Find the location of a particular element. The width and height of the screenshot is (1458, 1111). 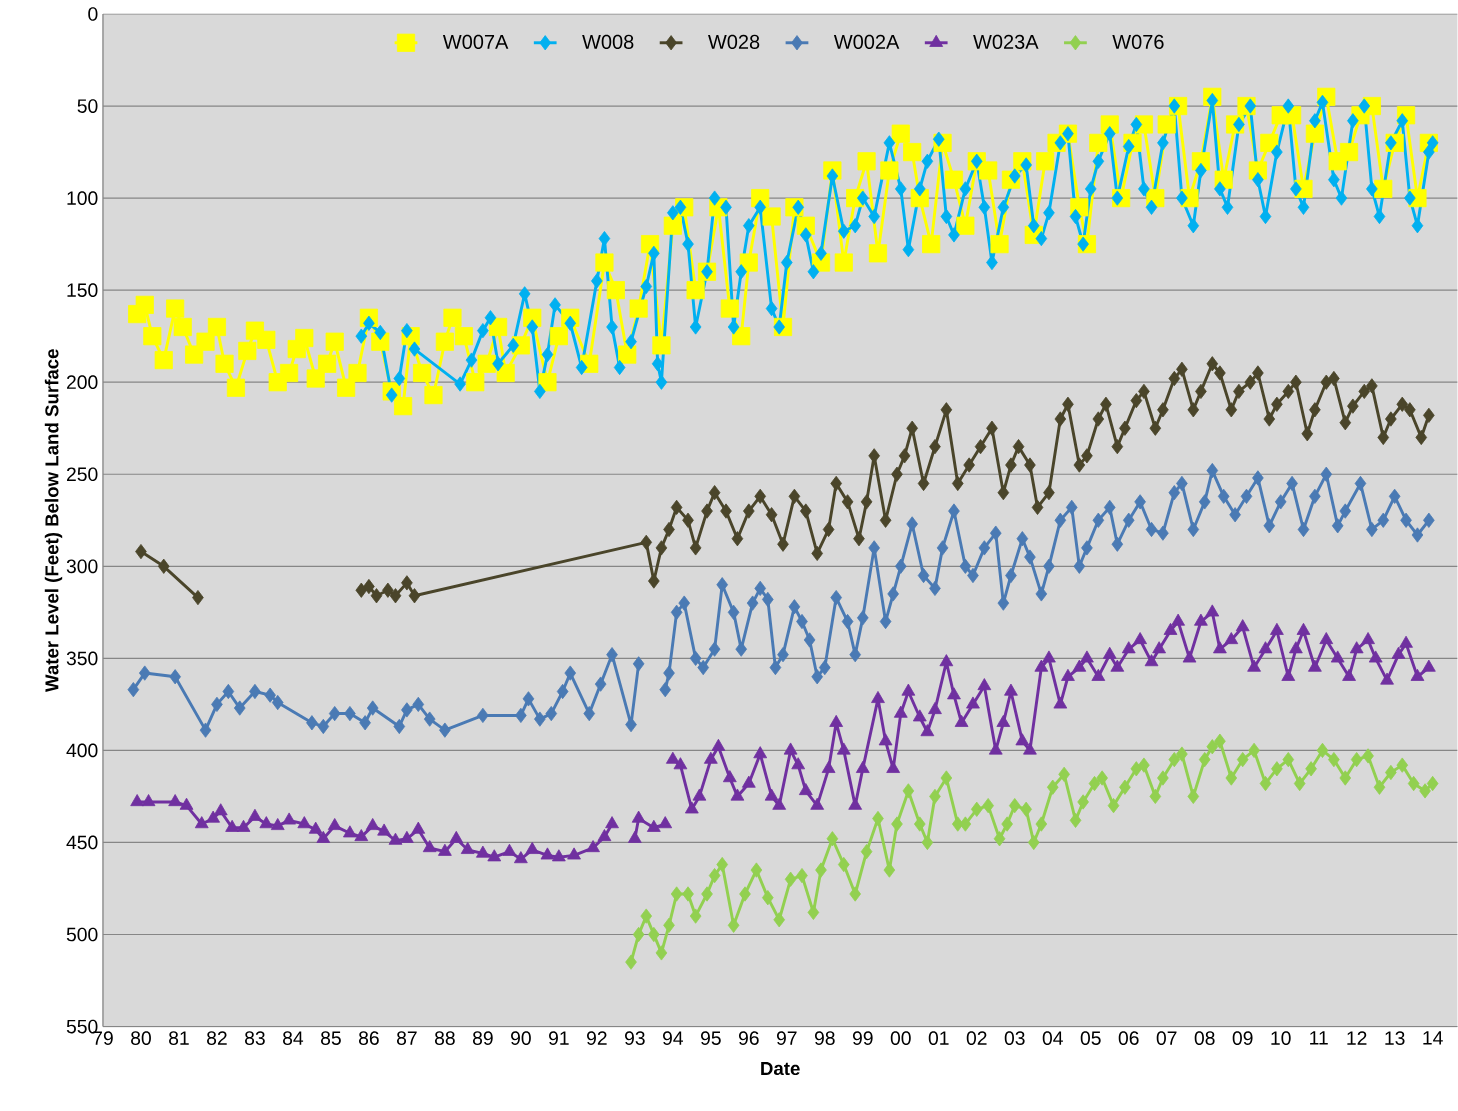

x-tick-label: 88 is located at coordinates (444, 1038).